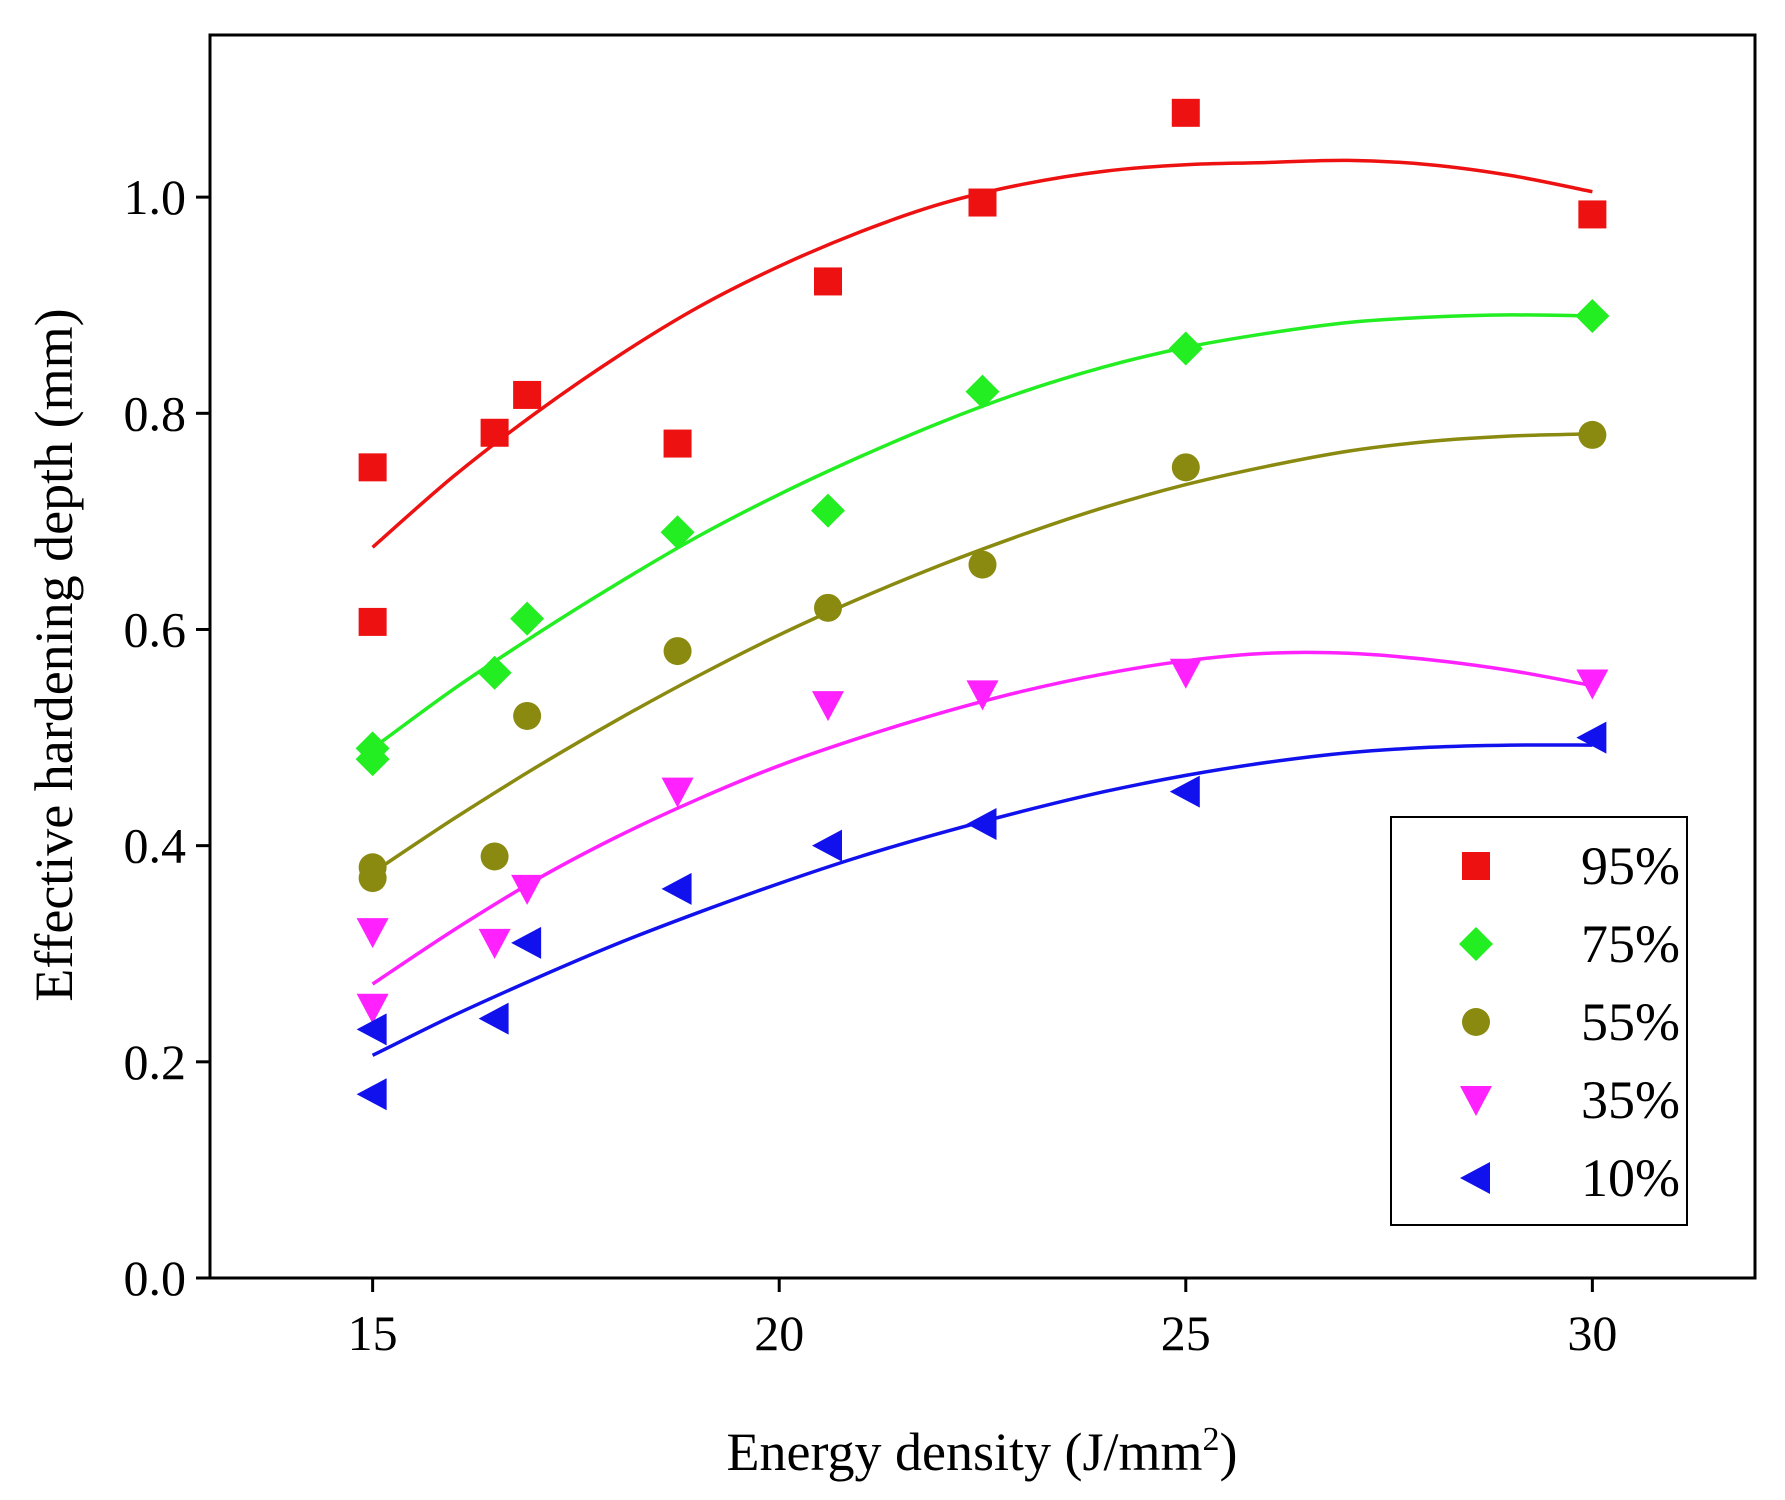 This screenshot has width=1785, height=1500. Describe the element at coordinates (1630, 1022) in the screenshot. I see `legend-label-55: 55%` at that location.